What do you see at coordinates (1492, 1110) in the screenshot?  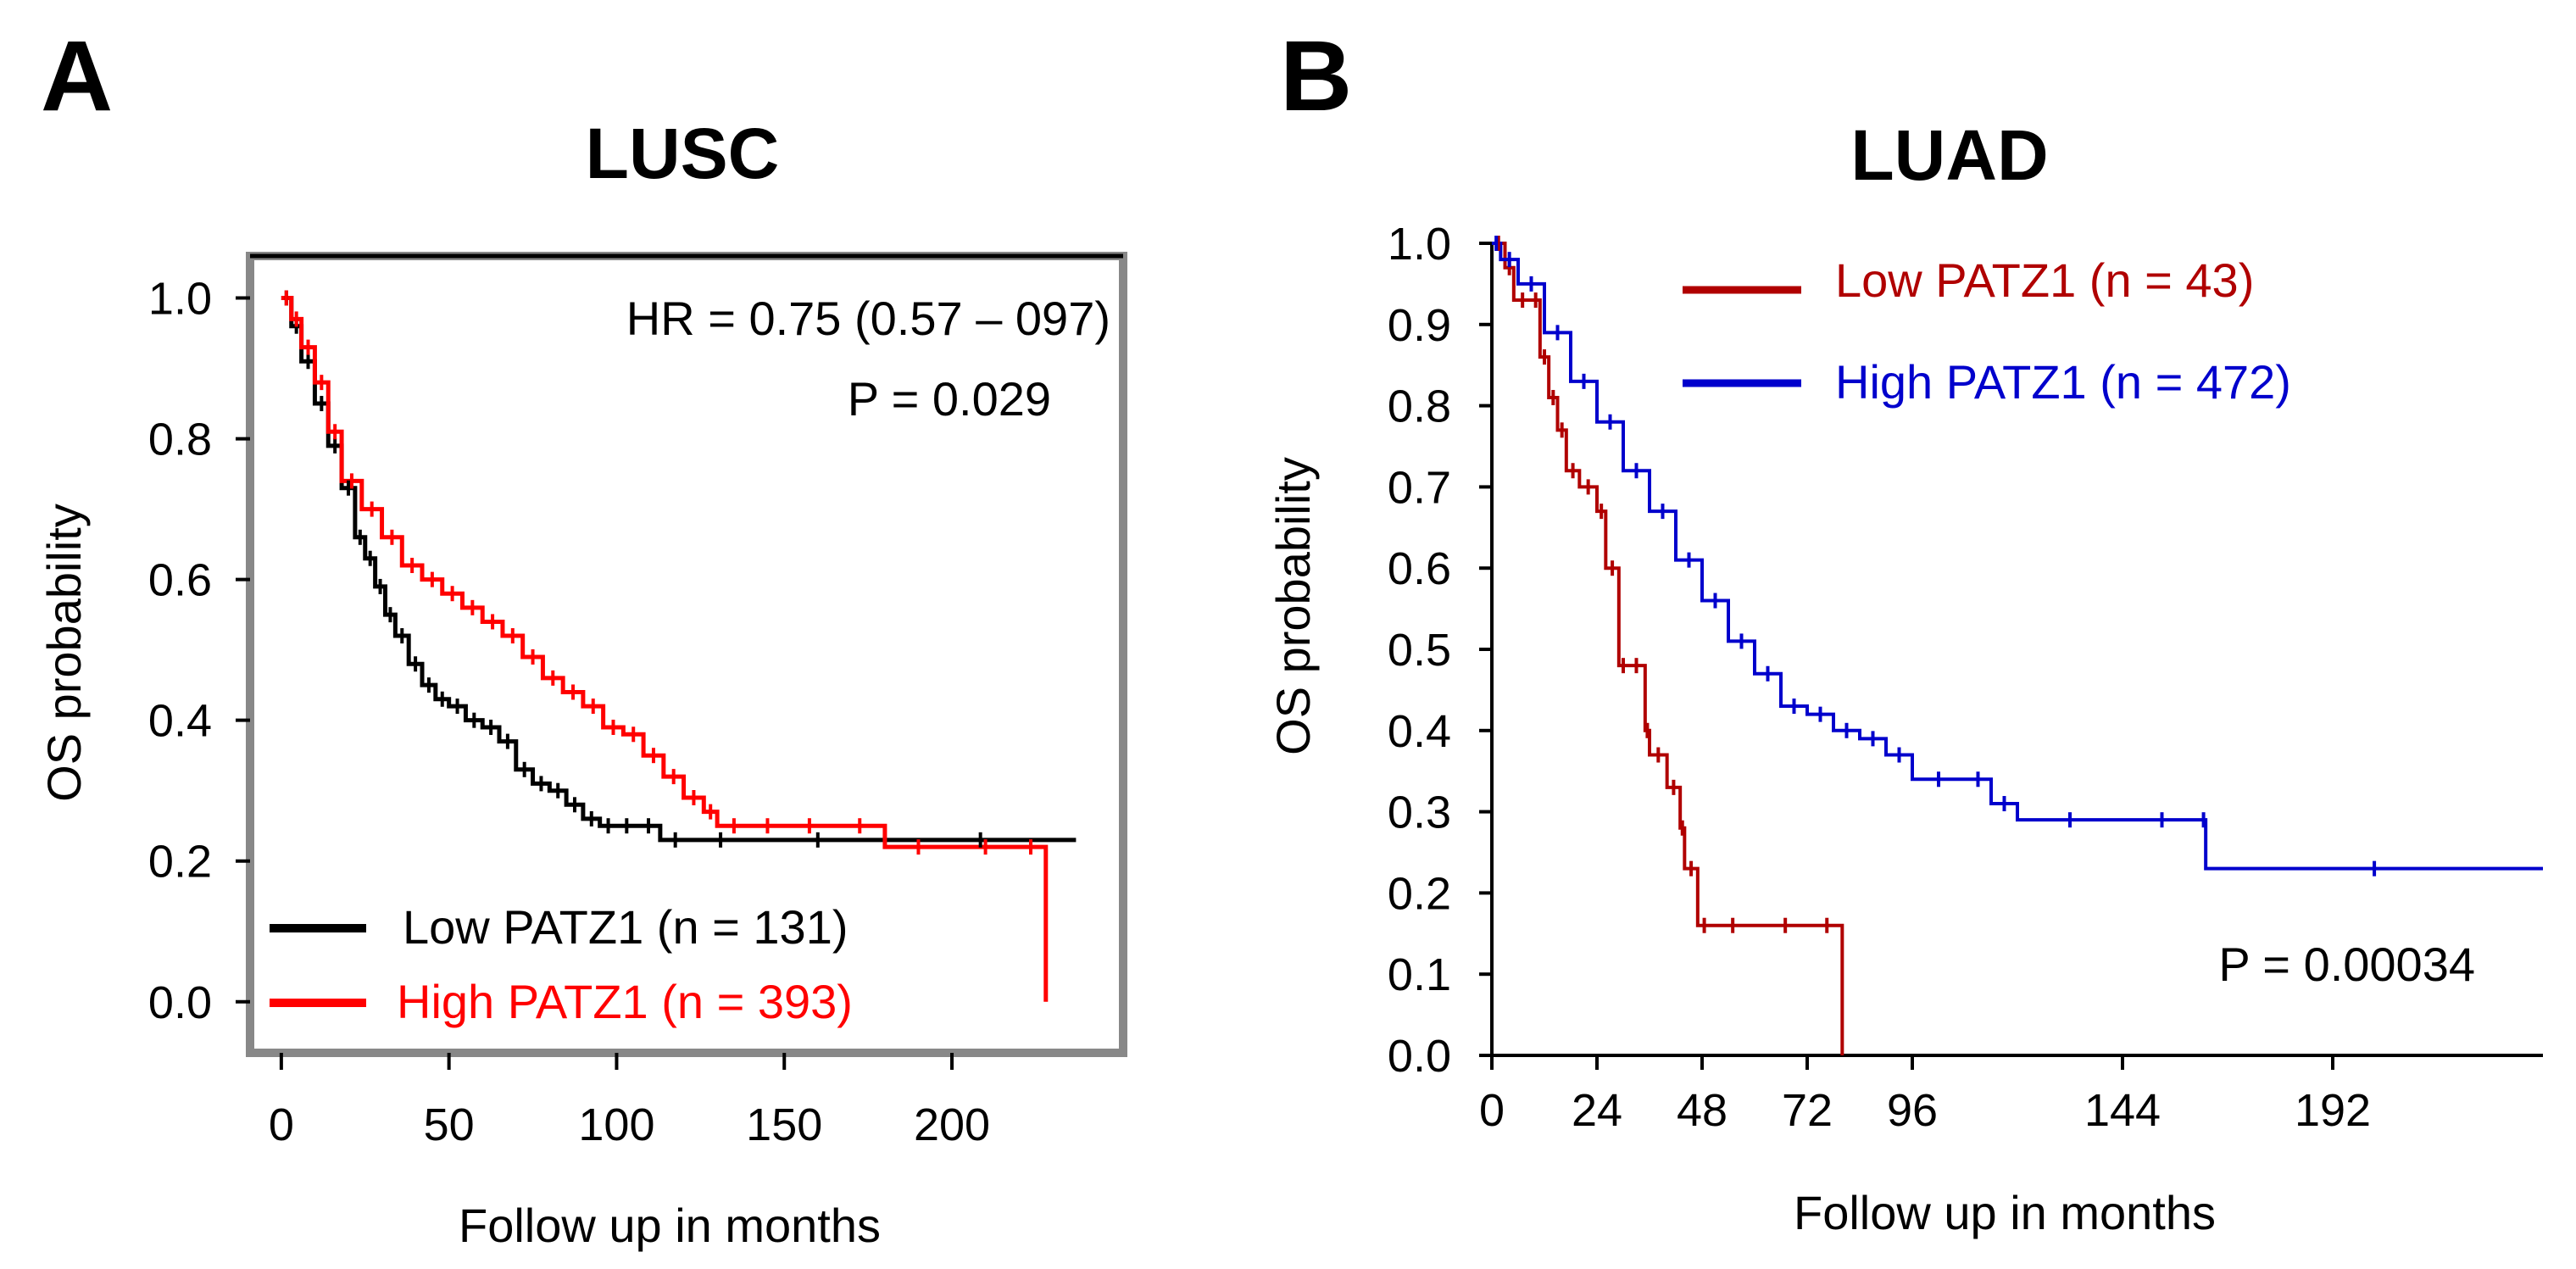 I see `panel-b-x-tick-label: 0` at bounding box center [1492, 1110].